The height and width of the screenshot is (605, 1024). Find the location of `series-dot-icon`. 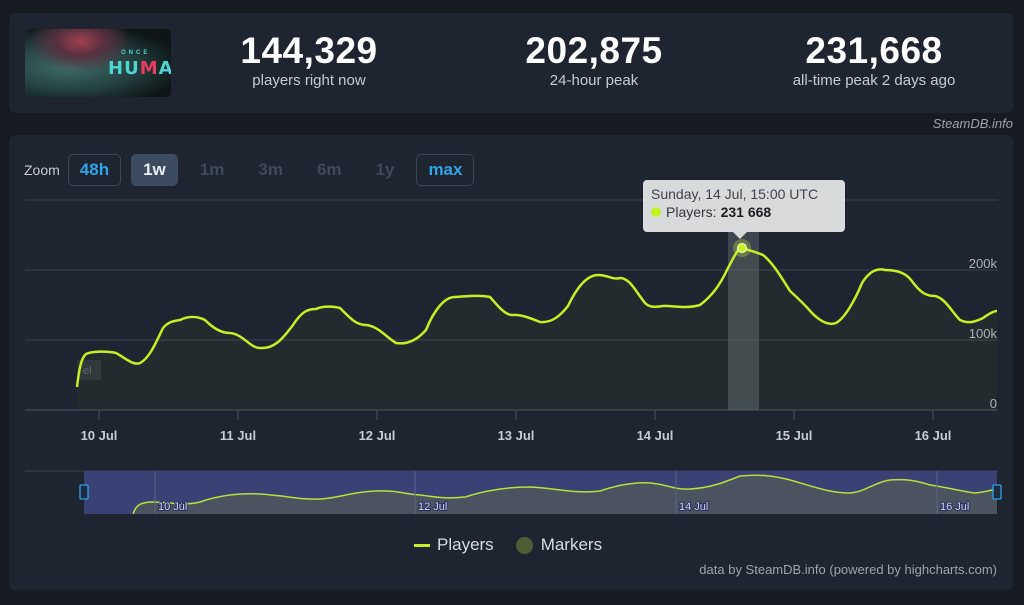

series-dot-icon is located at coordinates (656, 212).